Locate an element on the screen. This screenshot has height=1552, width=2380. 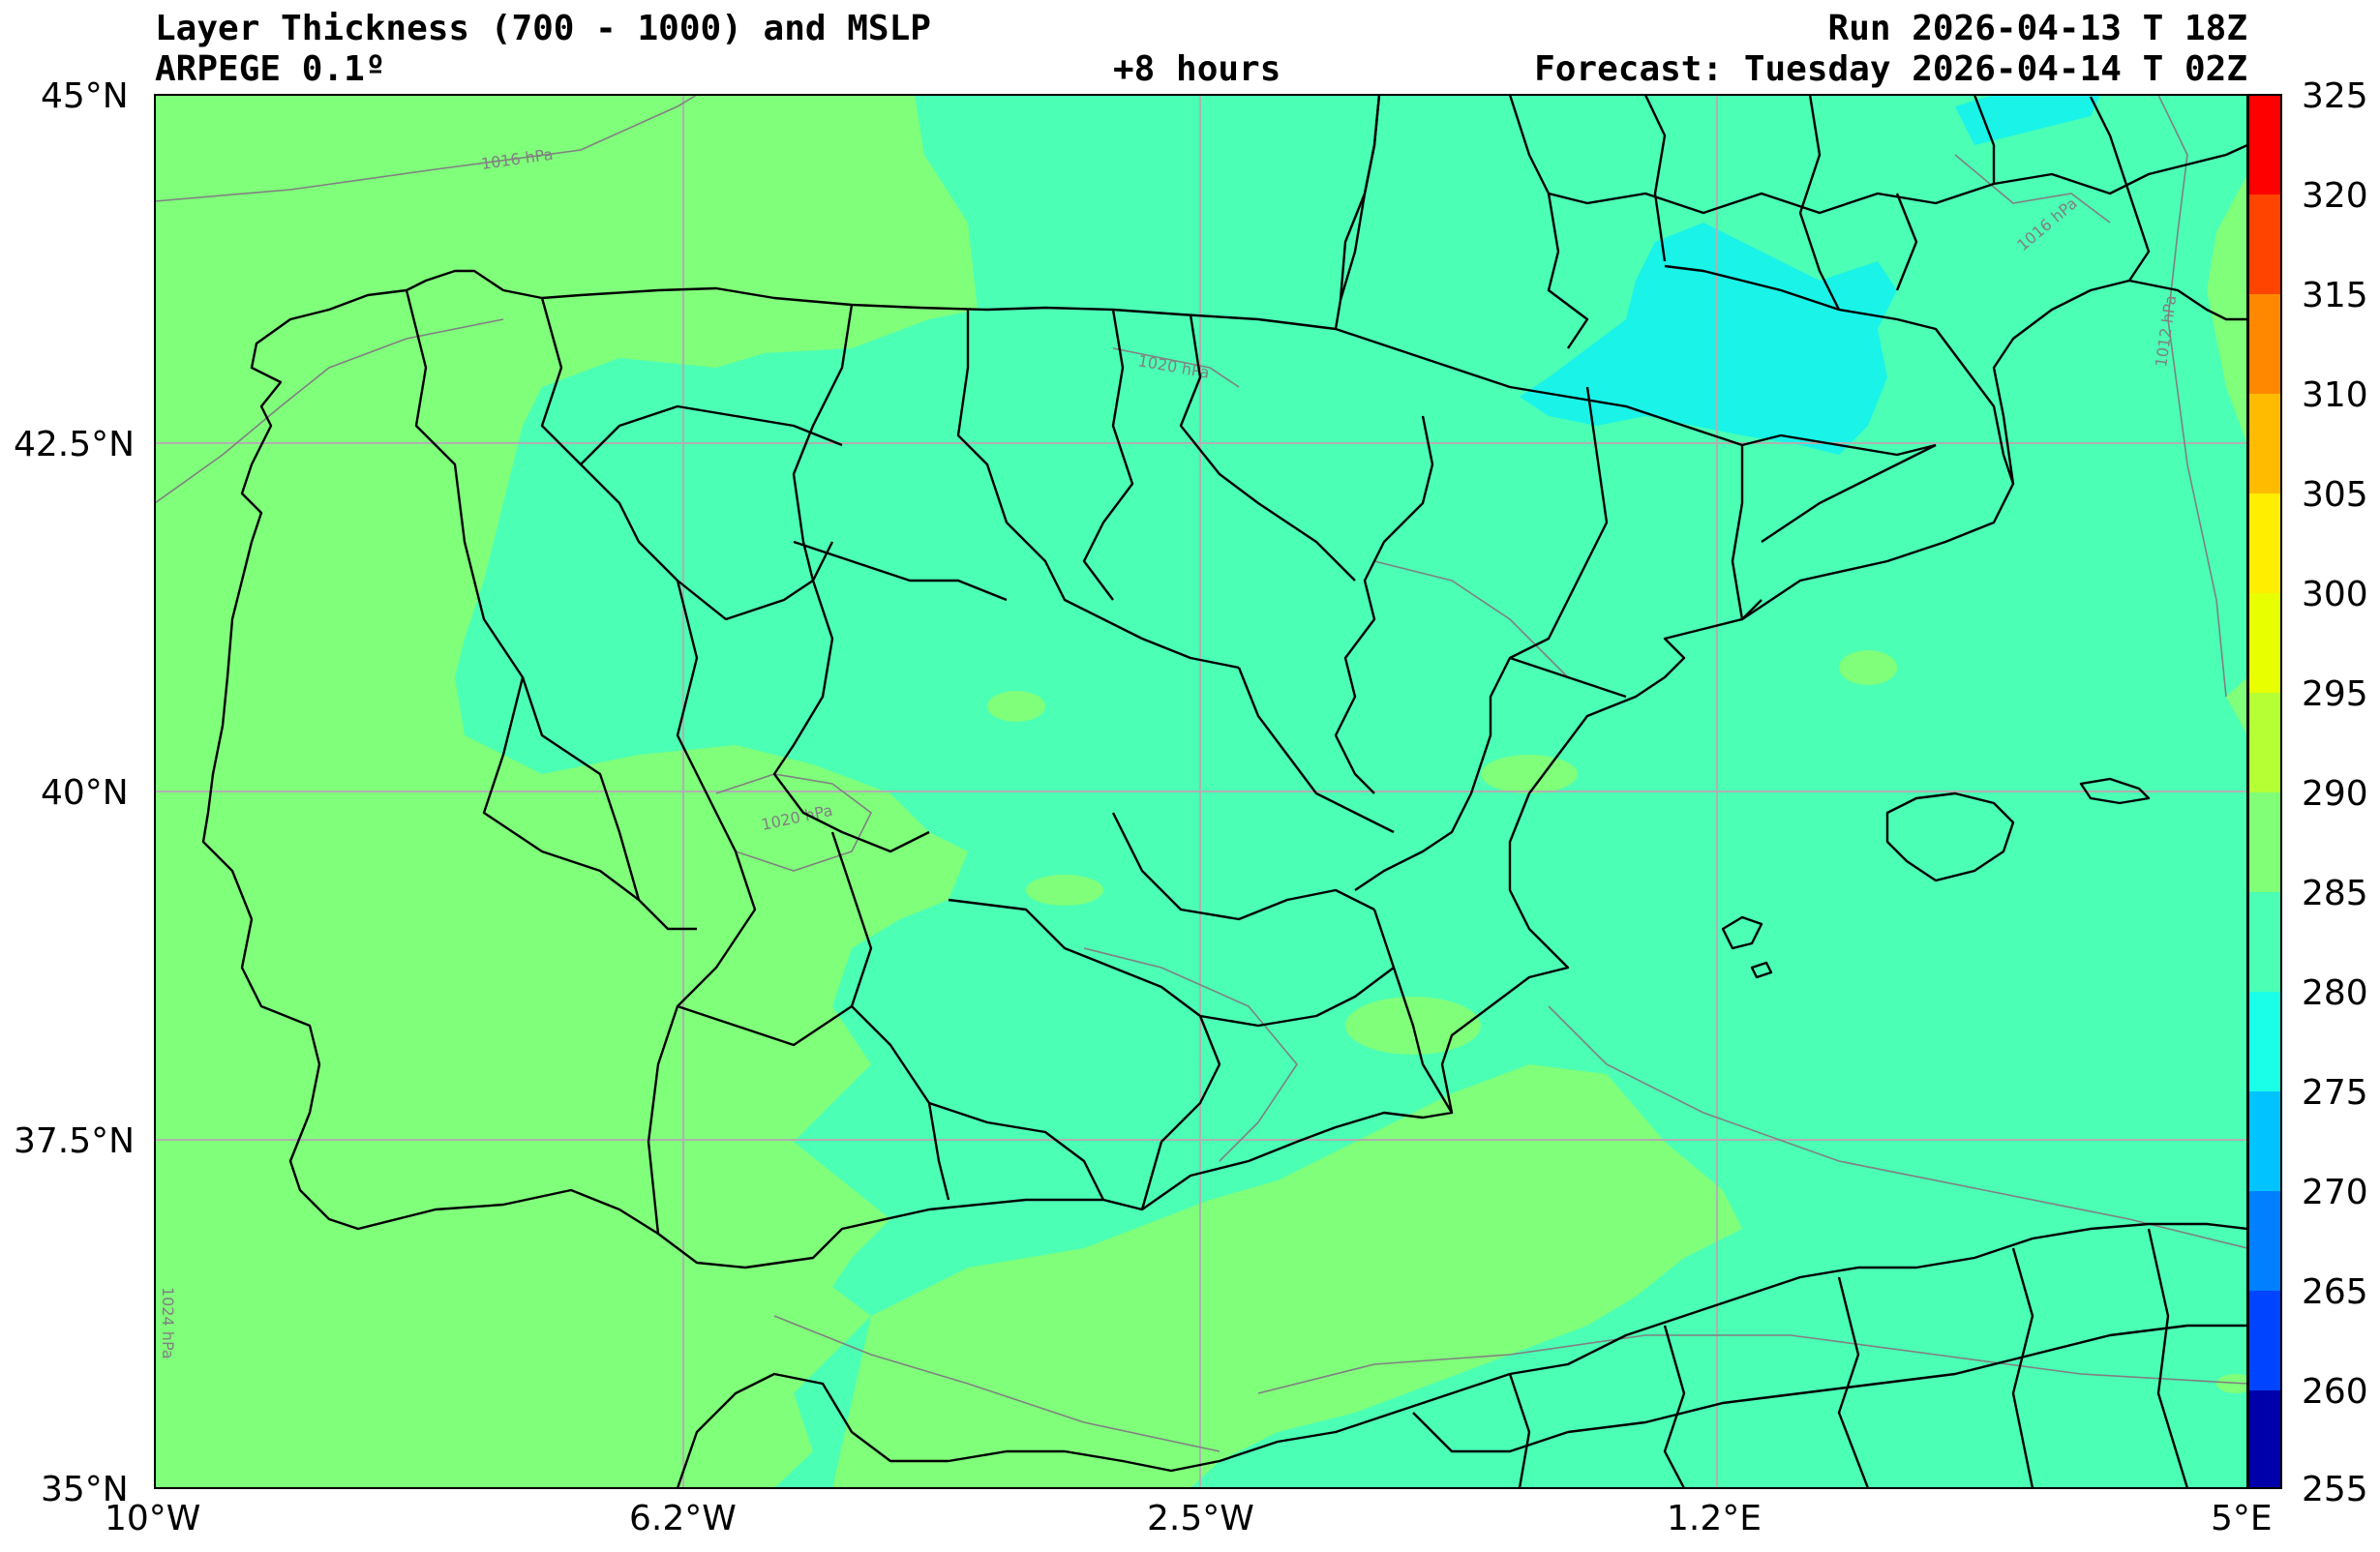
lead-time: +8 hours is located at coordinates (1197, 69).